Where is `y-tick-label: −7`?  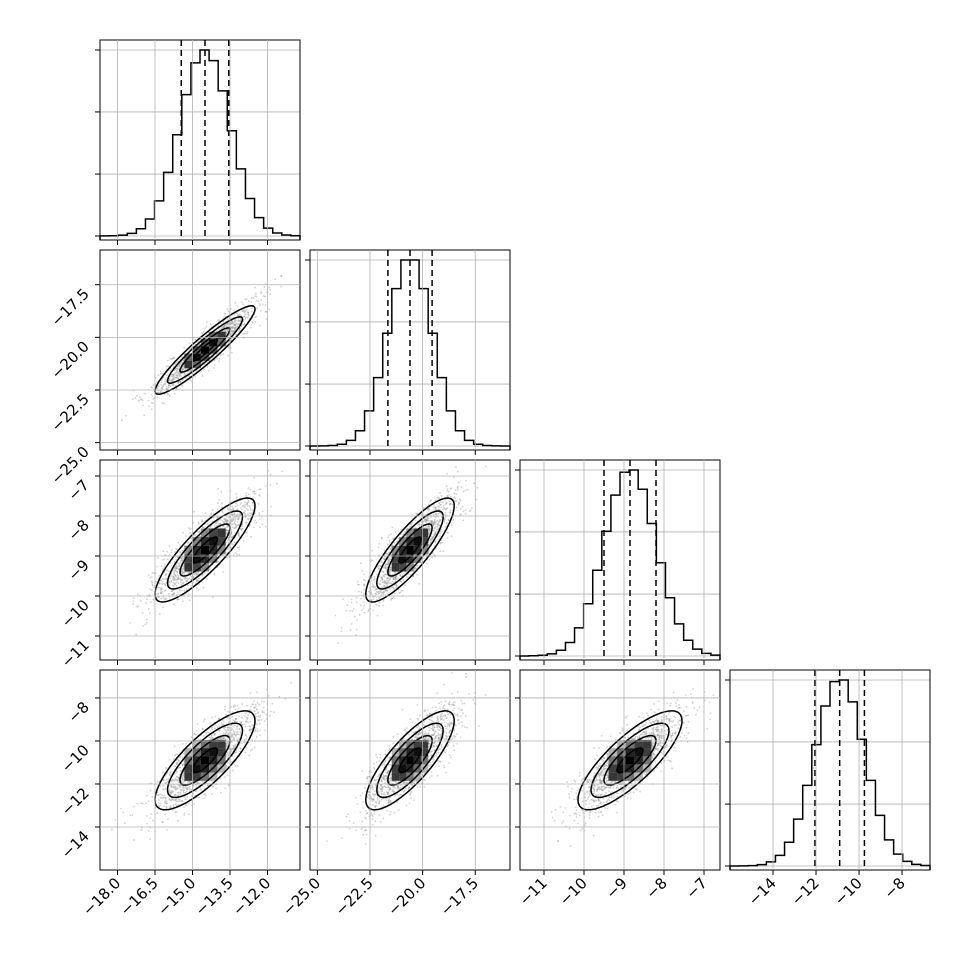 y-tick-label: −7 is located at coordinates (78, 490).